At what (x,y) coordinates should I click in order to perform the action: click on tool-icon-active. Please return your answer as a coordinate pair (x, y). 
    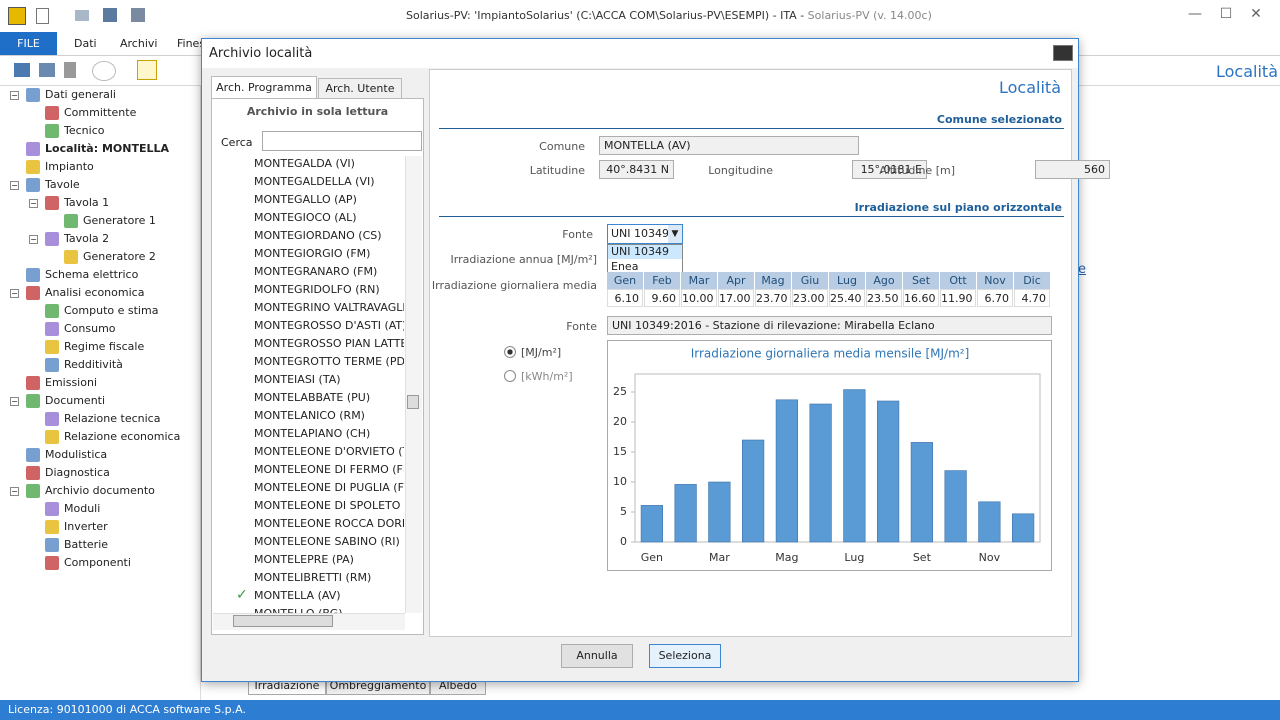
    Looking at the image, I should click on (147, 70).